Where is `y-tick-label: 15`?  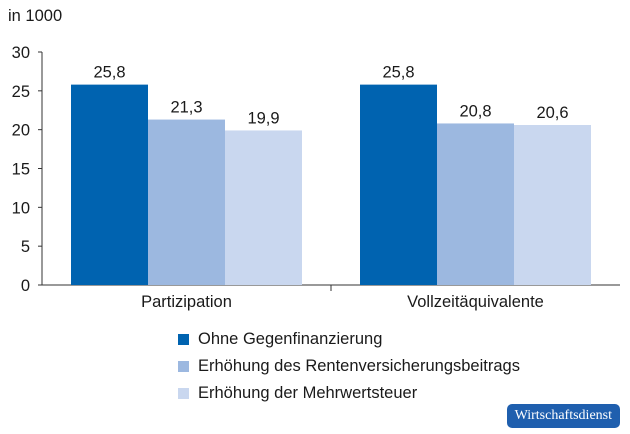 y-tick-label: 15 is located at coordinates (21, 170).